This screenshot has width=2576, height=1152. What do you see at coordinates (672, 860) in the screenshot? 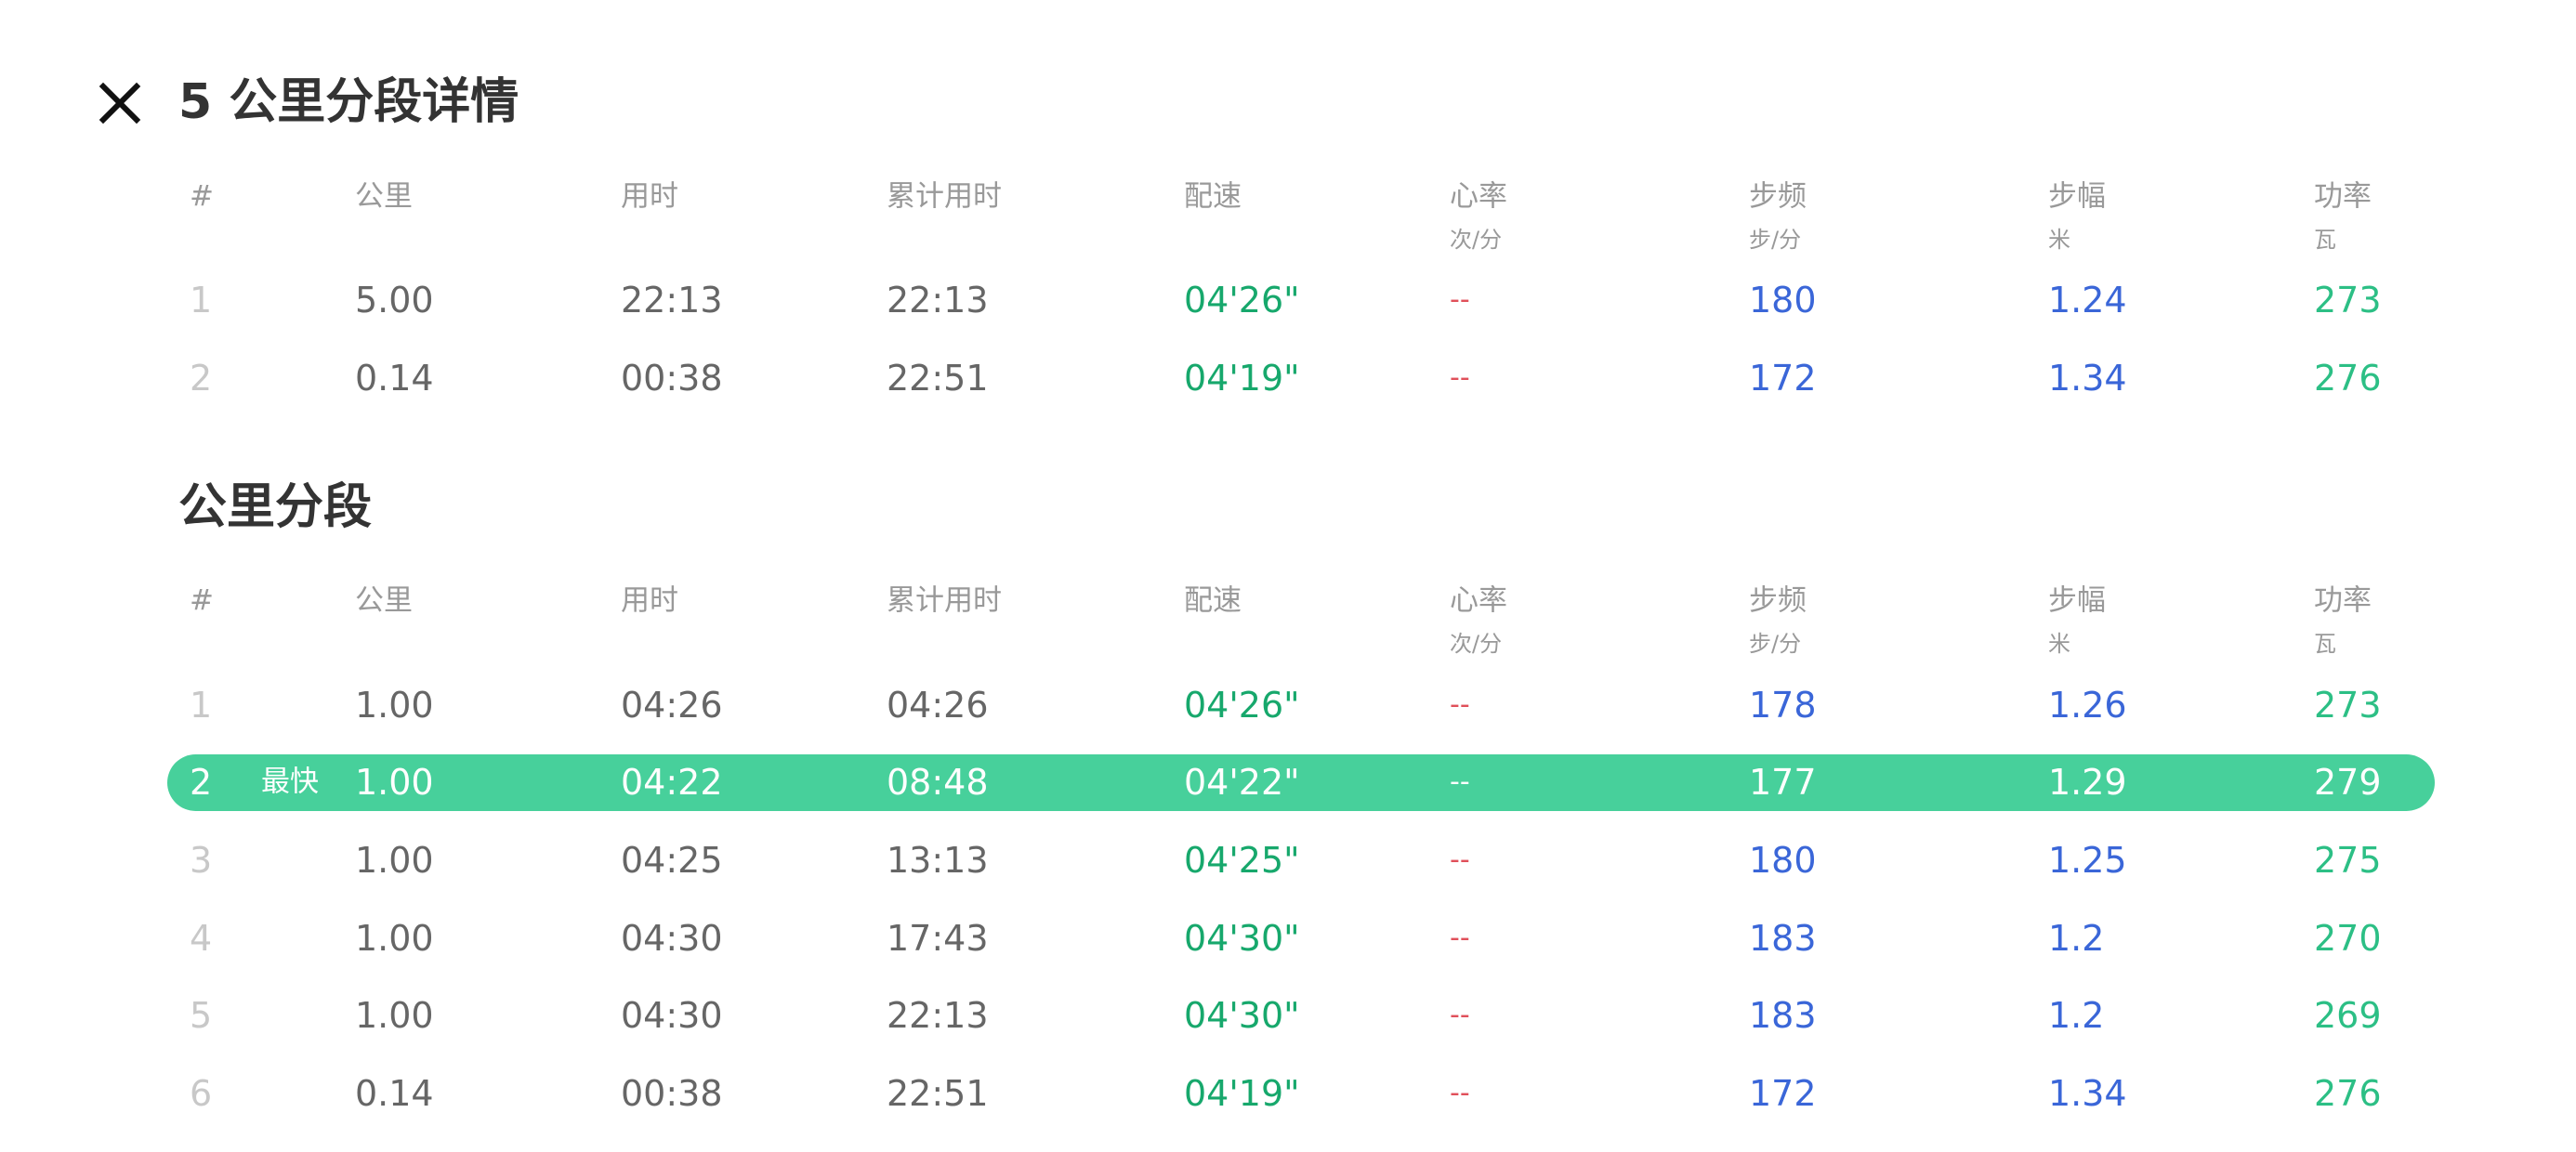
I see `time-cell: 04:25` at bounding box center [672, 860].